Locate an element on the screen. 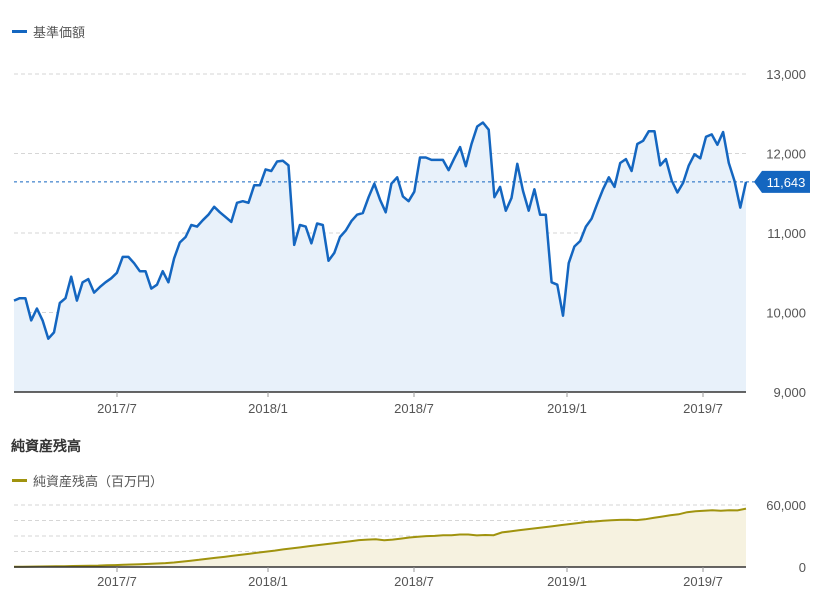  nav-legend: 基準価額 is located at coordinates (48, 31).